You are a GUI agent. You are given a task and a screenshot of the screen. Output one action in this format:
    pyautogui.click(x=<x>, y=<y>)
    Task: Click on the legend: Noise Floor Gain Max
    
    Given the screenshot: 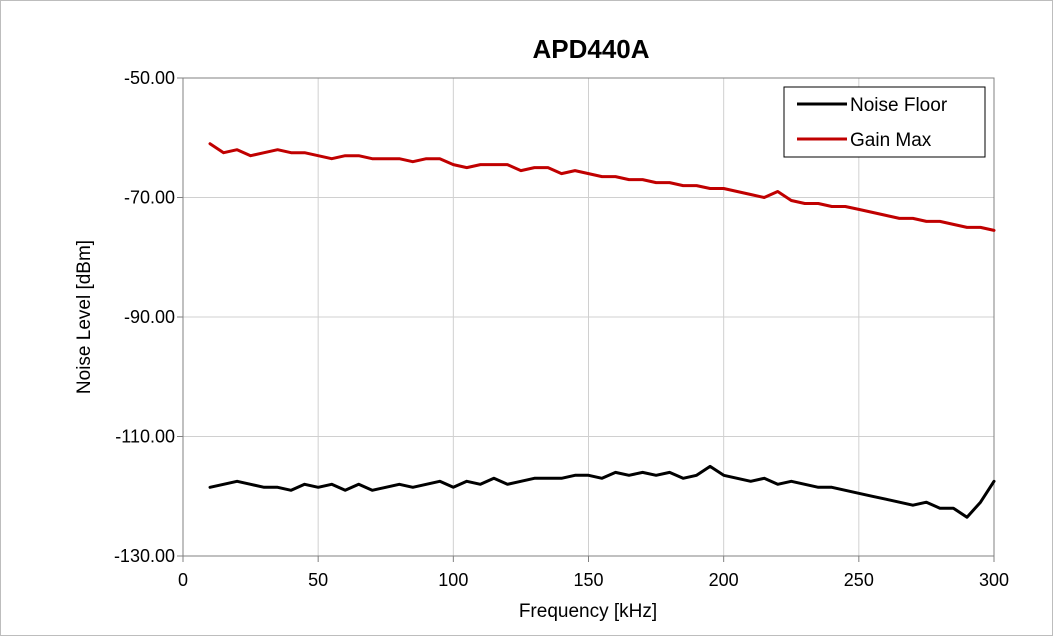 What is the action you would take?
    pyautogui.click(x=884, y=122)
    